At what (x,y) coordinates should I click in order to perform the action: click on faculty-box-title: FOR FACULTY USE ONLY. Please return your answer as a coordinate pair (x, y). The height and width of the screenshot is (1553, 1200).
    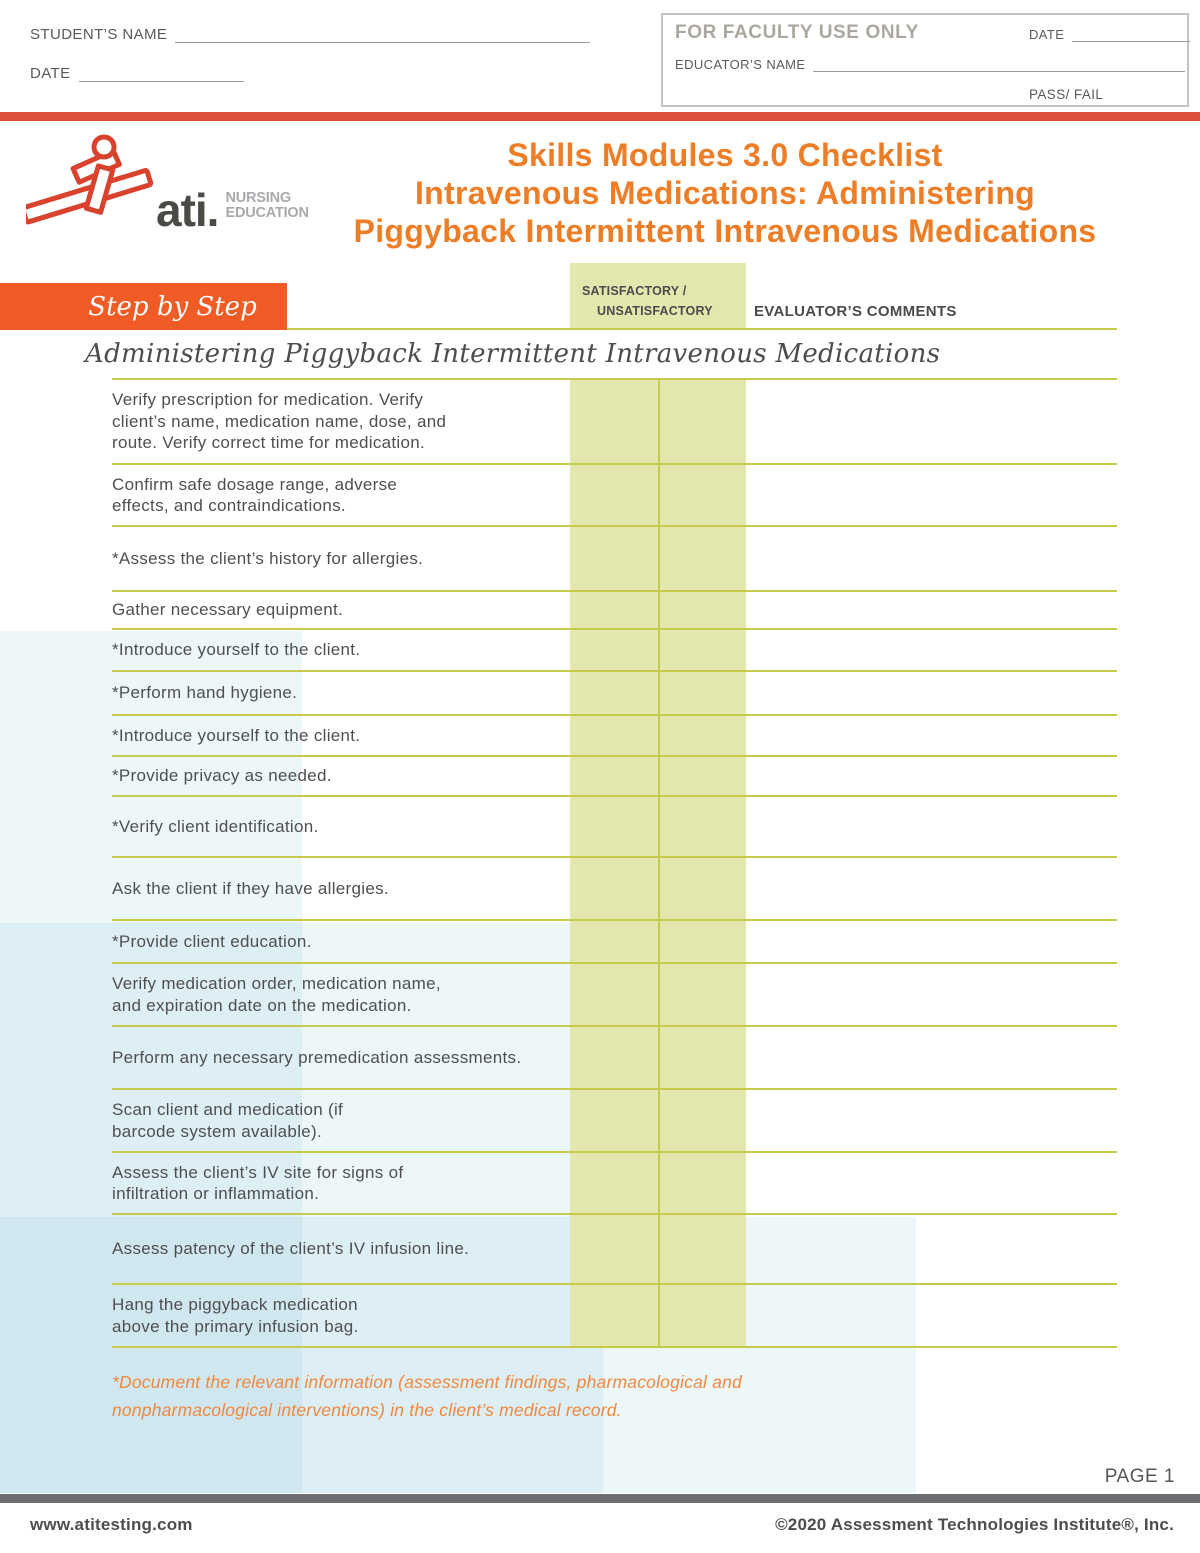
    Looking at the image, I should click on (797, 32).